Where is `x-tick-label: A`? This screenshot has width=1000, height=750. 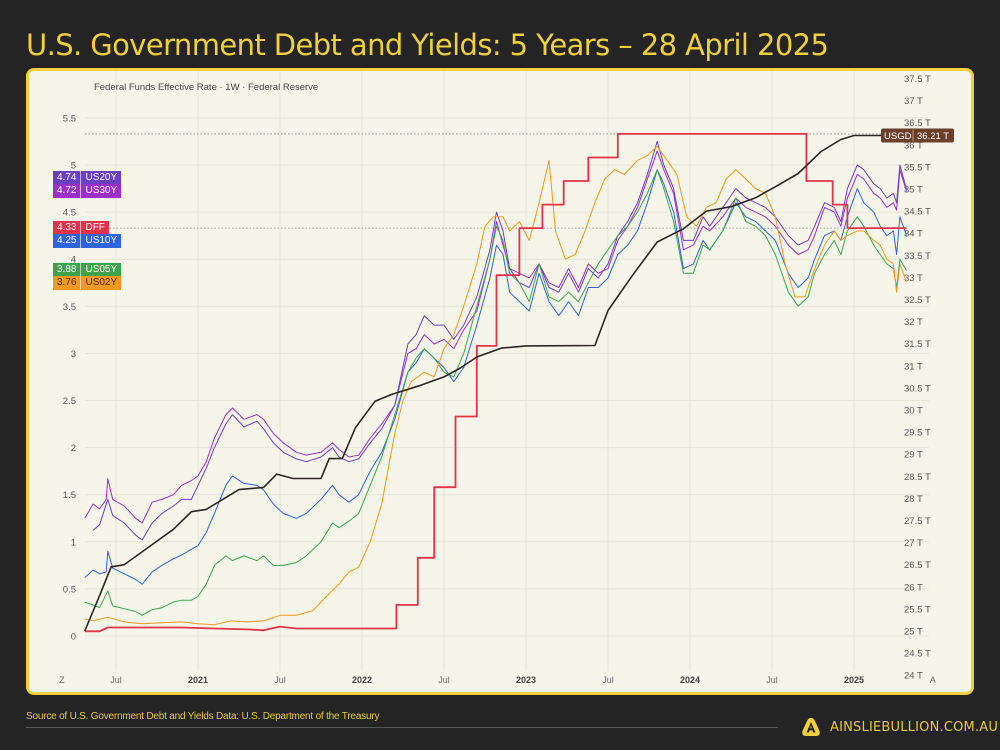
x-tick-label: A is located at coordinates (933, 680).